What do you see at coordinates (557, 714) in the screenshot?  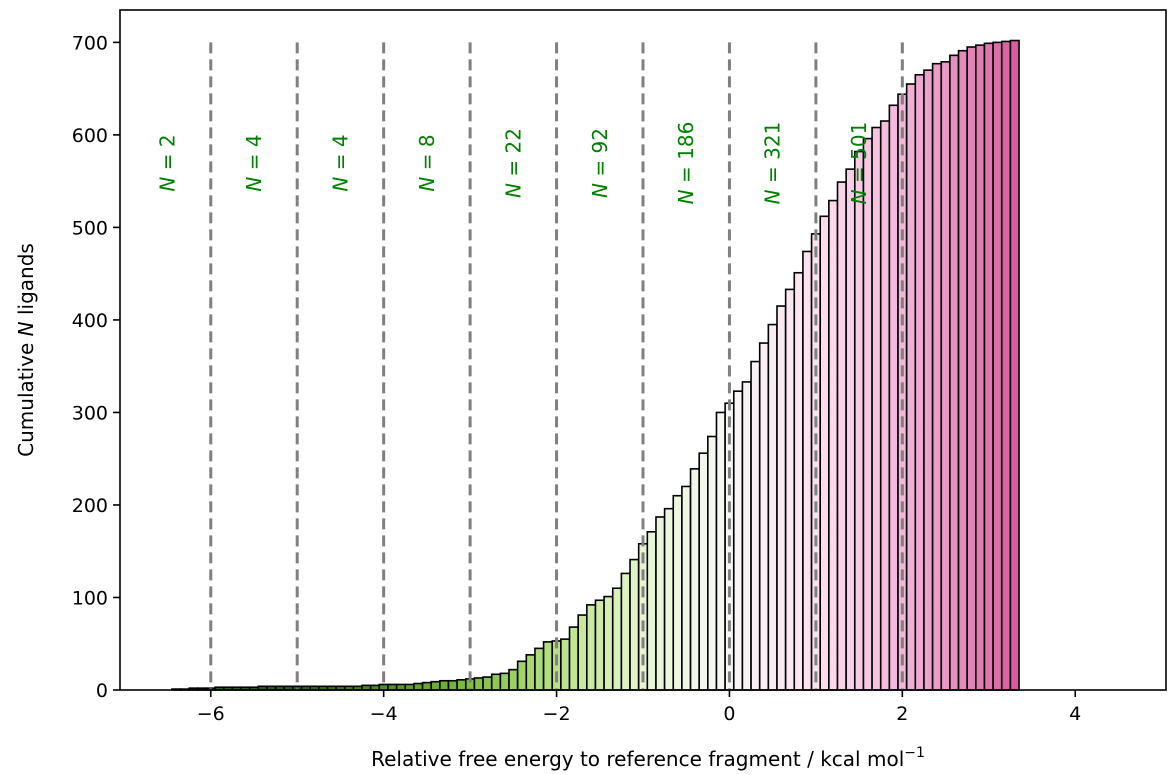 I see `x-tick-label: −2` at bounding box center [557, 714].